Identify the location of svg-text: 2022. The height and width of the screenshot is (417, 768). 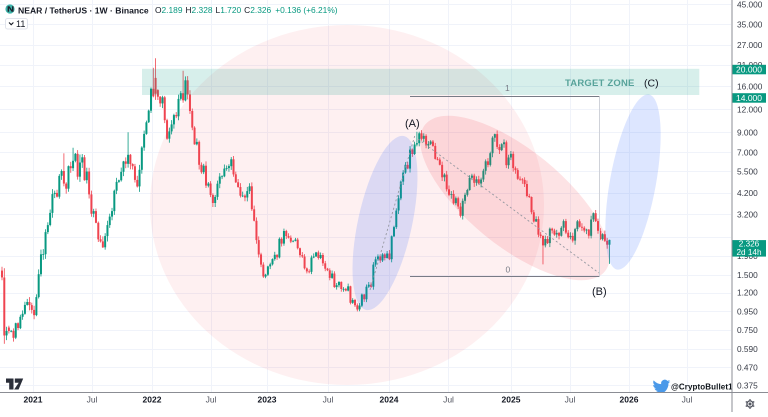
(152, 400).